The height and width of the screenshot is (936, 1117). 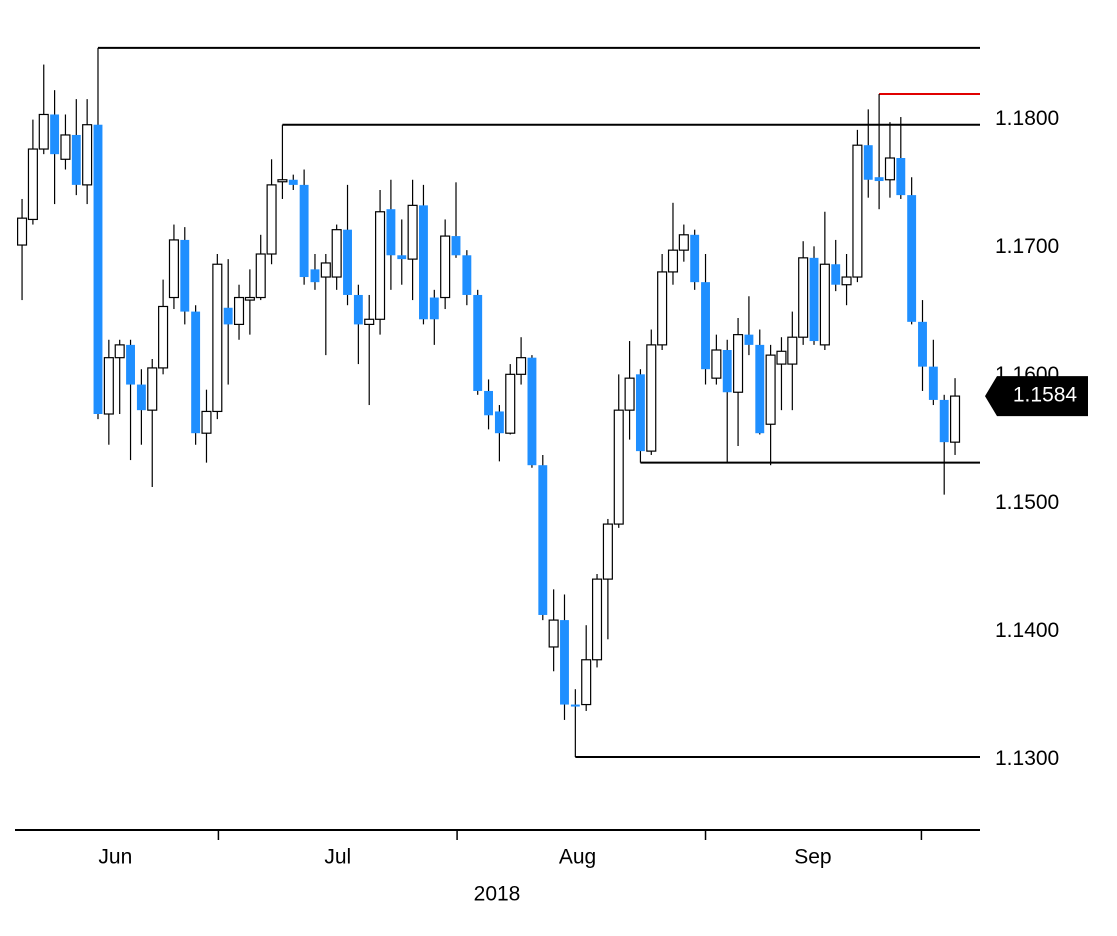 What do you see at coordinates (1027, 502) in the screenshot?
I see `y-tick-label: 1.1500` at bounding box center [1027, 502].